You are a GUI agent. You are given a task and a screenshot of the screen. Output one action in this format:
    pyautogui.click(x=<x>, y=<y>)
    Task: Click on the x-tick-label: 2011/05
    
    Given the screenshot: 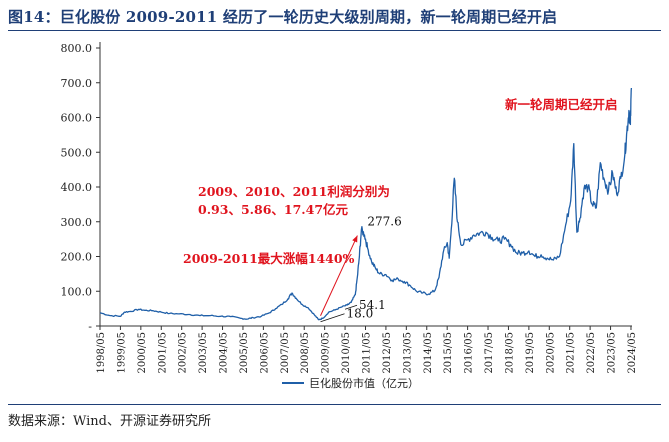 What is the action you would take?
    pyautogui.click(x=366, y=353)
    